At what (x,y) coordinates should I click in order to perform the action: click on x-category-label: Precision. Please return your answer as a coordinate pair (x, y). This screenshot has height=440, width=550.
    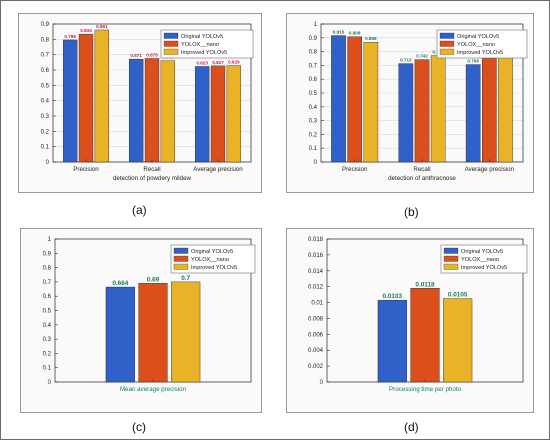
    Looking at the image, I should click on (86, 169).